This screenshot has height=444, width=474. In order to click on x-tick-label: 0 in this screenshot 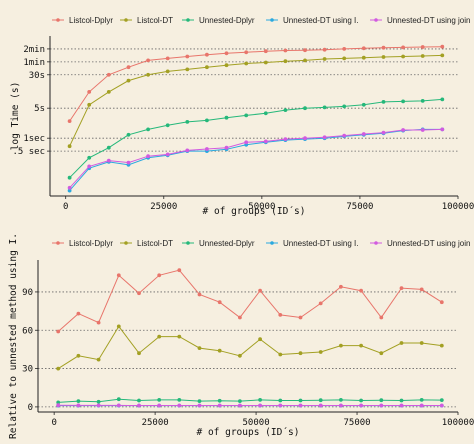, I will do `click(65, 207)`.